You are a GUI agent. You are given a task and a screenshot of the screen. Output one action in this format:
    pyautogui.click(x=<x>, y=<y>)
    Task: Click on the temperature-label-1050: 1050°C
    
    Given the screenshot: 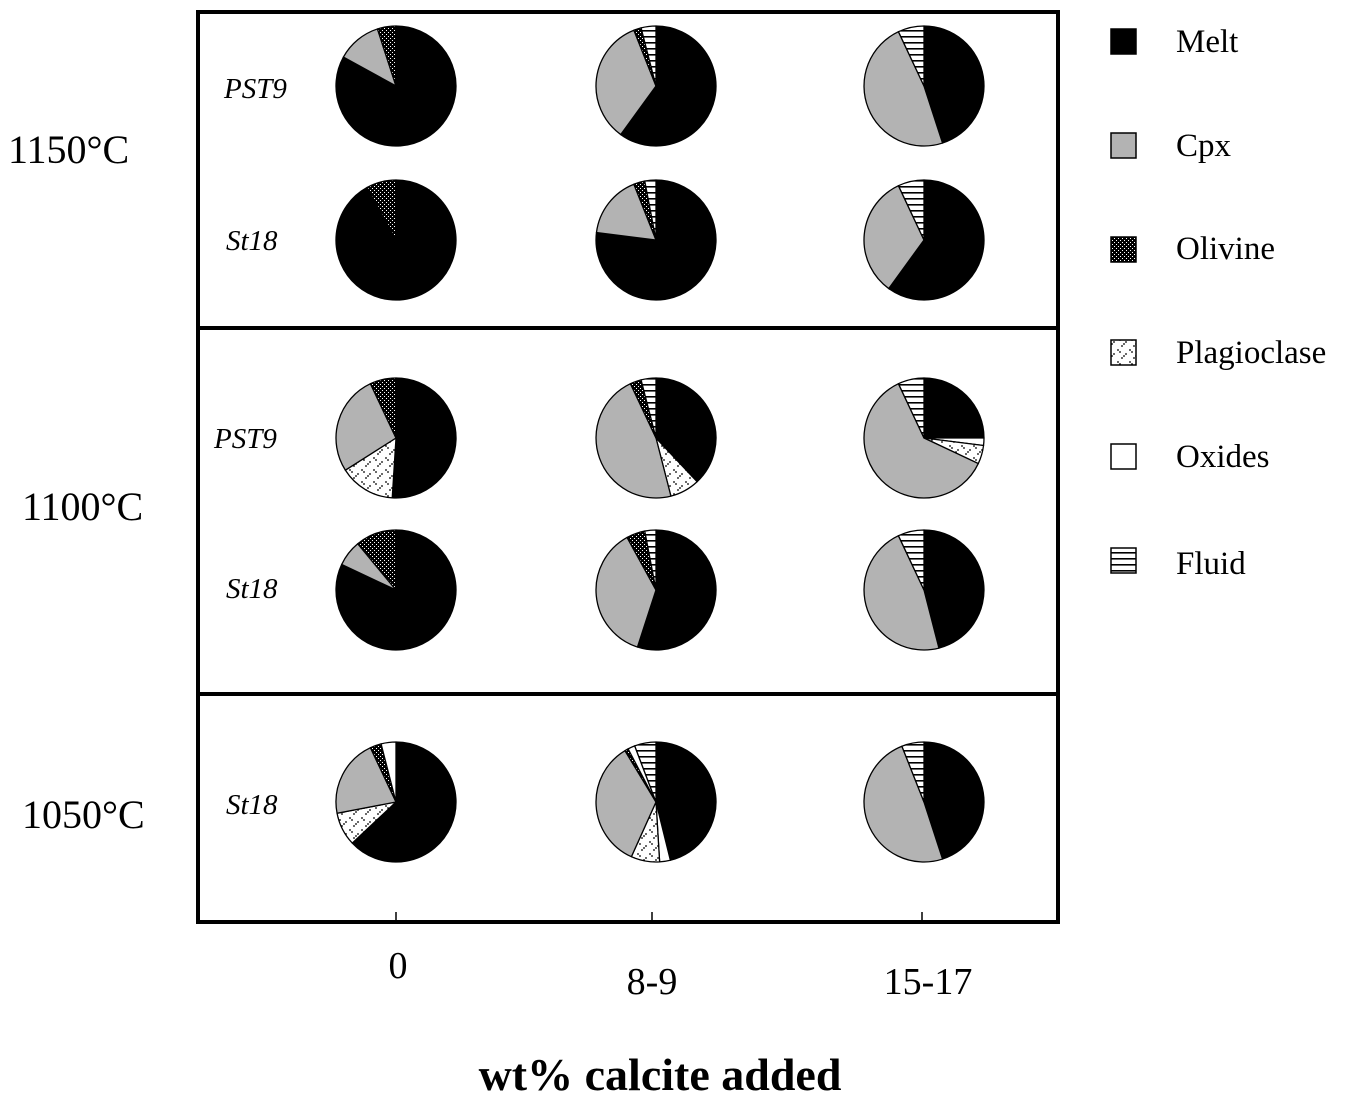 What is the action you would take?
    pyautogui.click(x=83, y=814)
    